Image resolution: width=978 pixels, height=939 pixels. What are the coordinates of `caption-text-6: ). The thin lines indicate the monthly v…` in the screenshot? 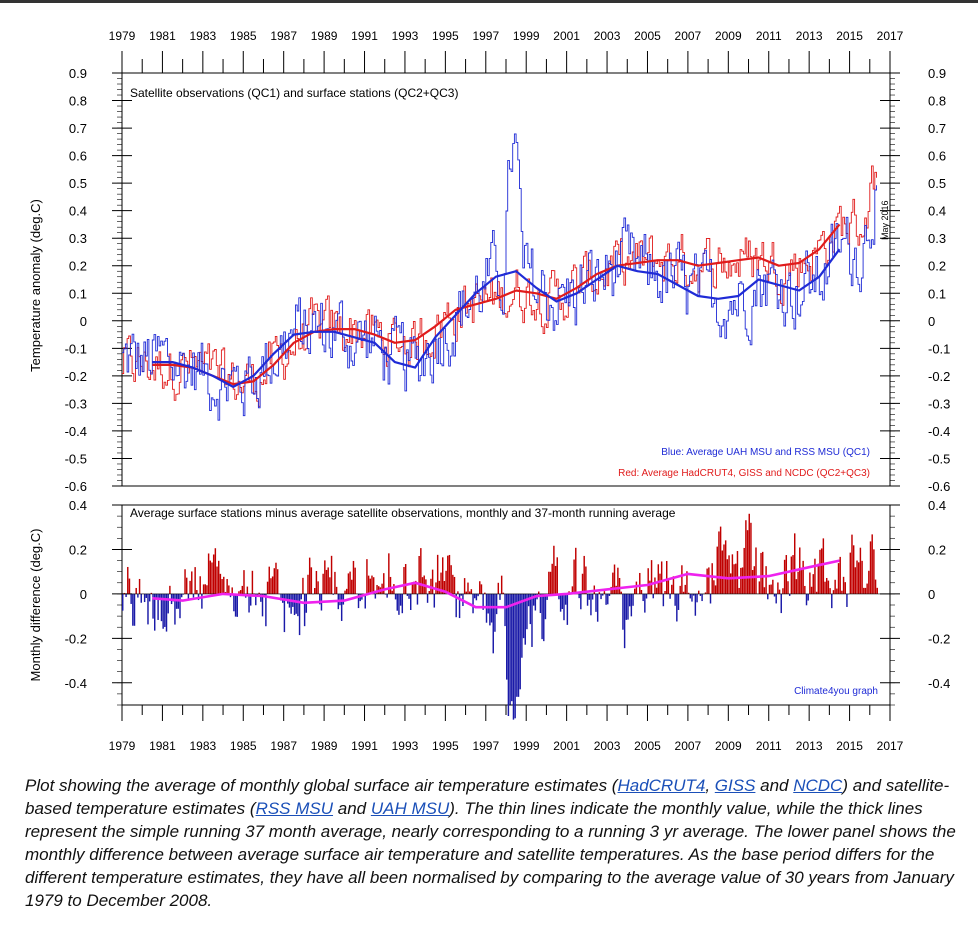 It's located at (490, 854).